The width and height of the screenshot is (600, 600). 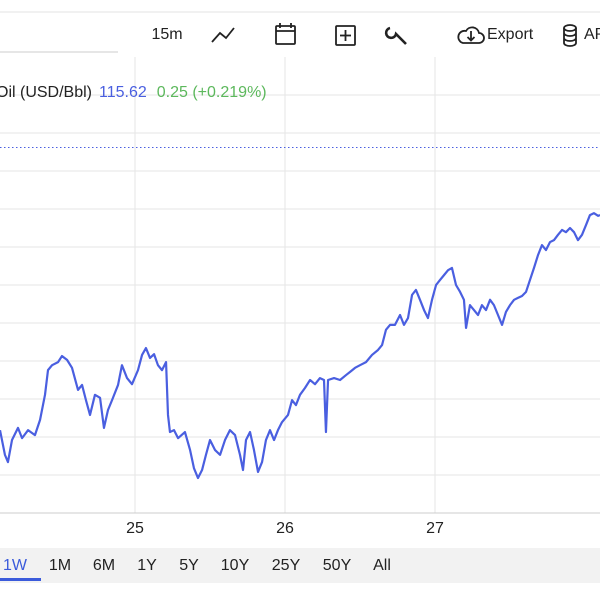 What do you see at coordinates (471, 35) in the screenshot?
I see `cloud-download-icon` at bounding box center [471, 35].